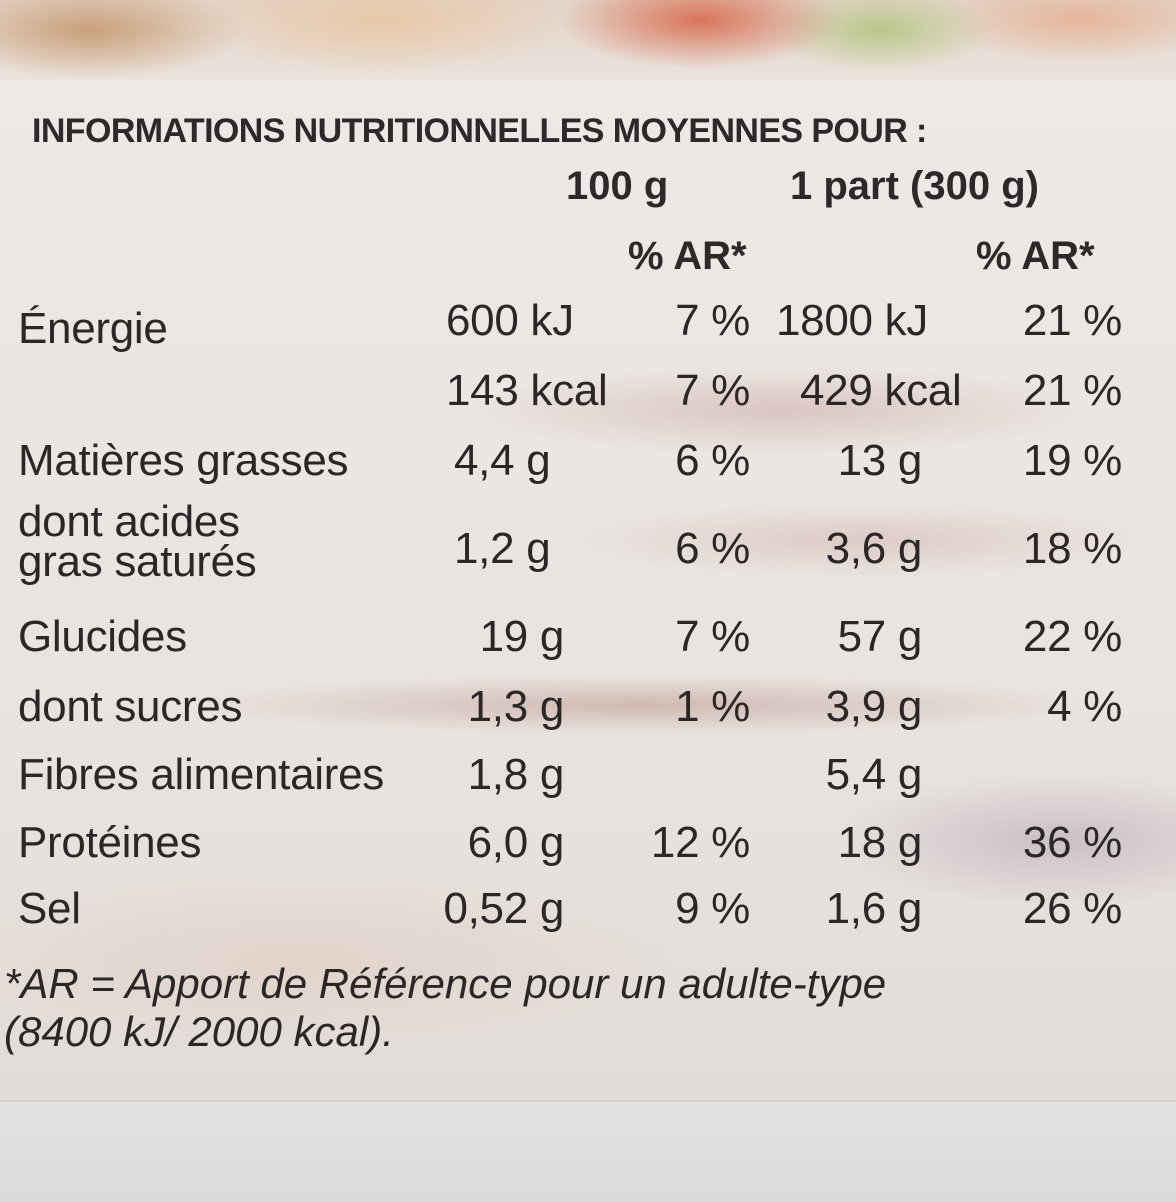  Describe the element at coordinates (712, 636) in the screenshot. I see `carbs-ar-100g: 7 %` at that location.